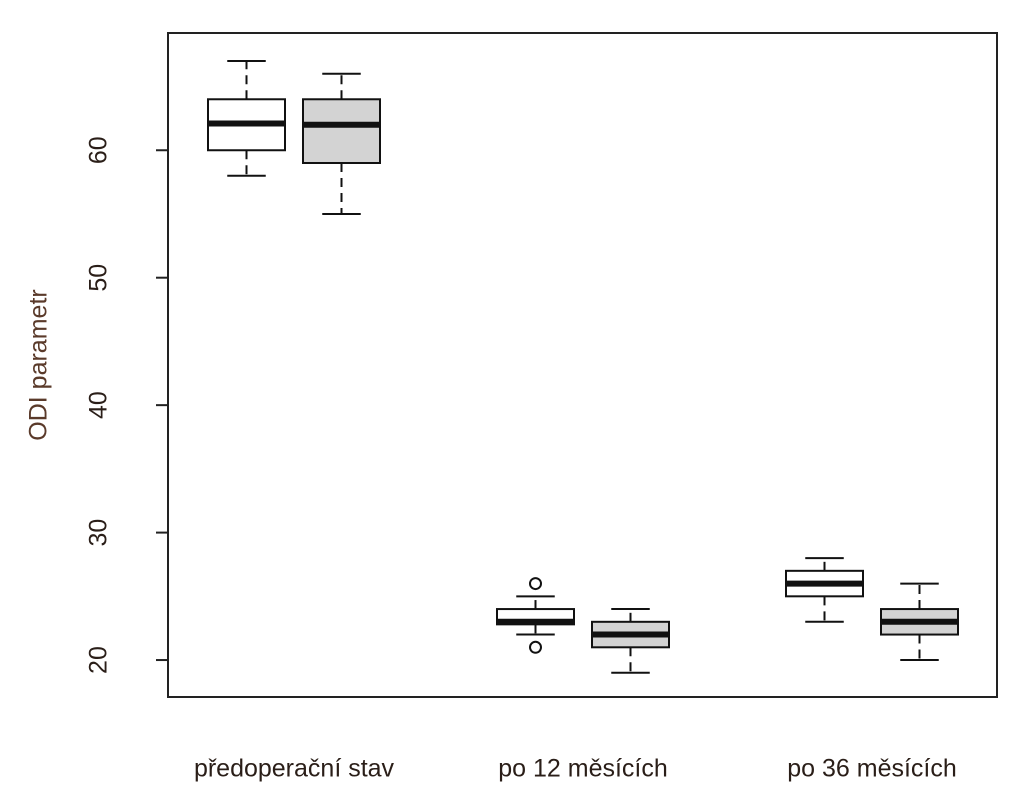  Describe the element at coordinates (341, 131) in the screenshot. I see `box` at that location.